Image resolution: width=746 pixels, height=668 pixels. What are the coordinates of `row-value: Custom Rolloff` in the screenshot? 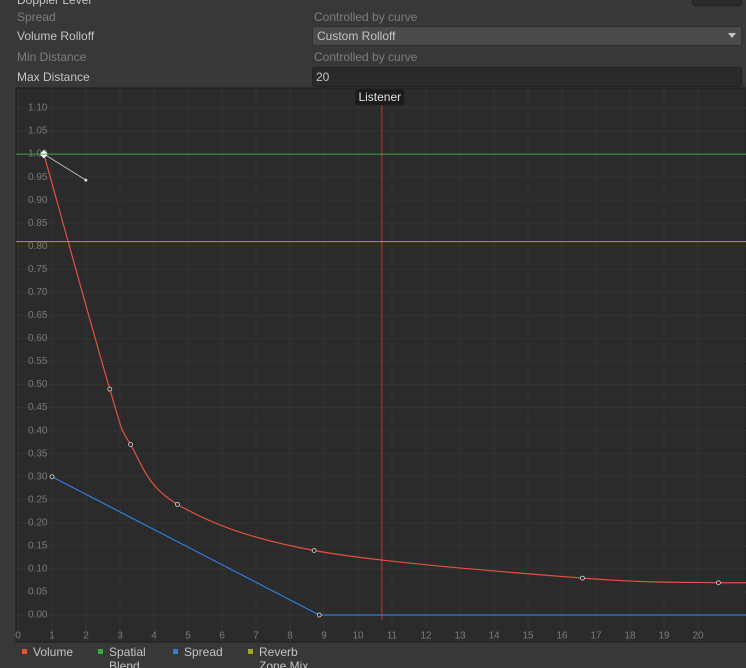 It's located at (356, 36).